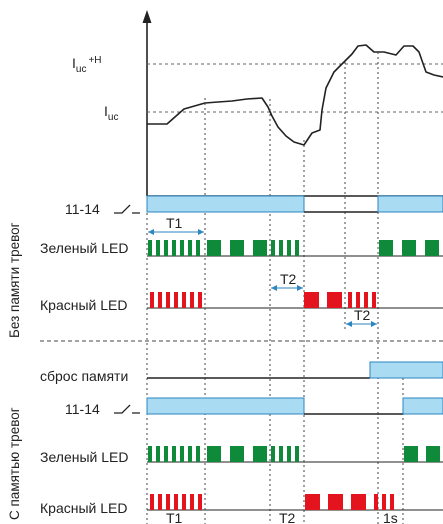 The height and width of the screenshot is (524, 443). What do you see at coordinates (295, 95) in the screenshot?
I see `signal-curve` at bounding box center [295, 95].